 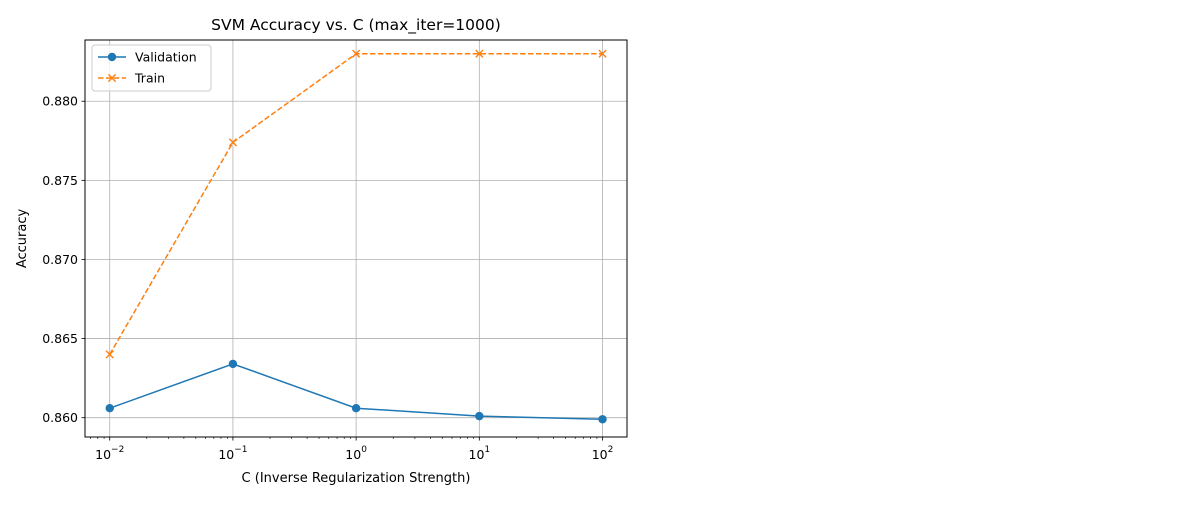 I want to click on legend: Validation Train, so click(x=151, y=68).